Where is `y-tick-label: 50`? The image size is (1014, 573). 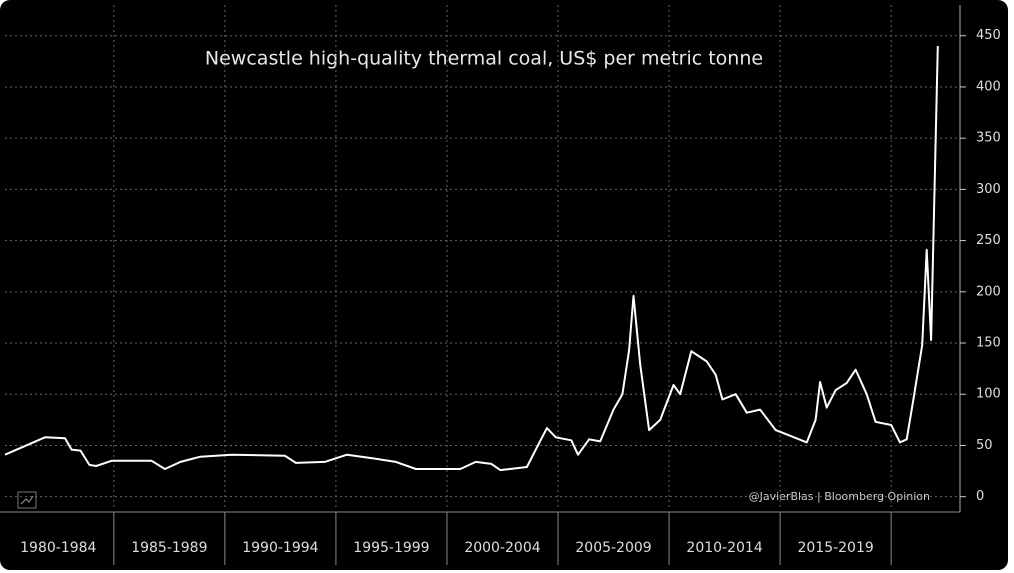
y-tick-label: 50 is located at coordinates (984, 445).